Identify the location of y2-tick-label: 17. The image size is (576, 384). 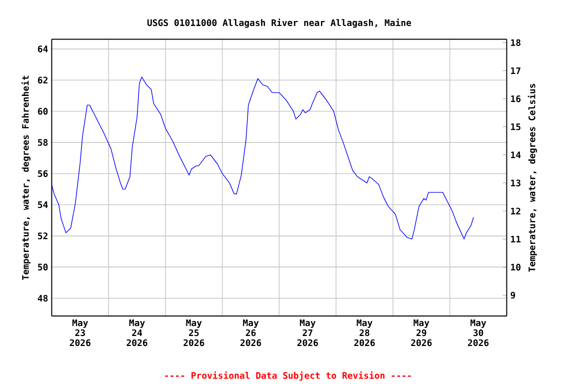
(515, 70).